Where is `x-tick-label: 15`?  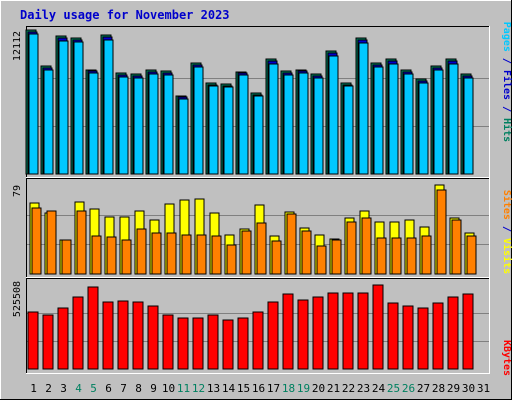 x-tick-label: 15 is located at coordinates (243, 388).